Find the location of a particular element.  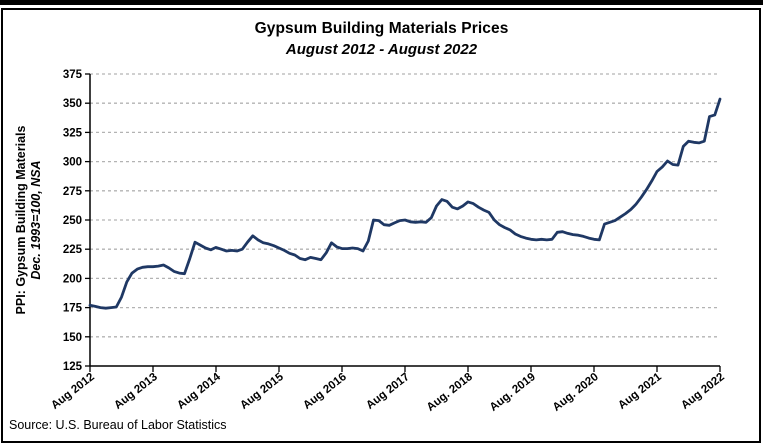

chart-subtitle: August 2012 - August 2022 is located at coordinates (381, 49).